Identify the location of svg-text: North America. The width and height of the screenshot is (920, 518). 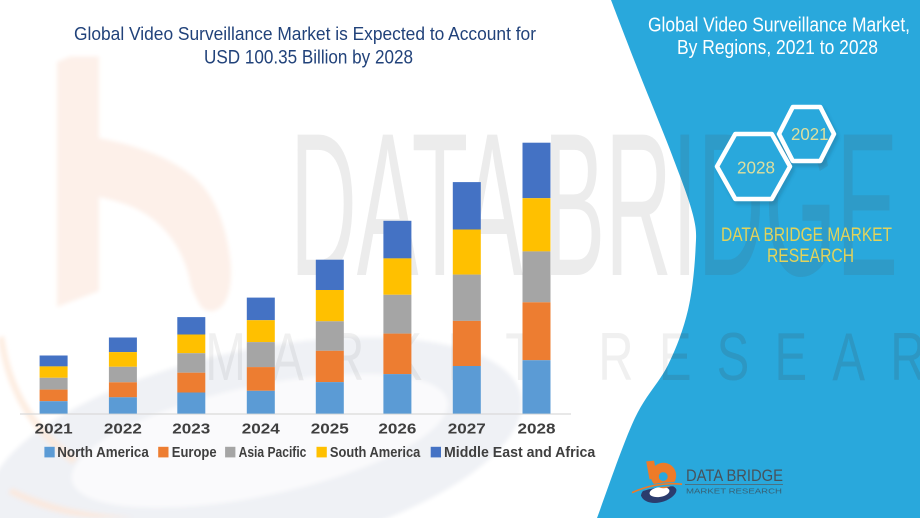
(103, 453).